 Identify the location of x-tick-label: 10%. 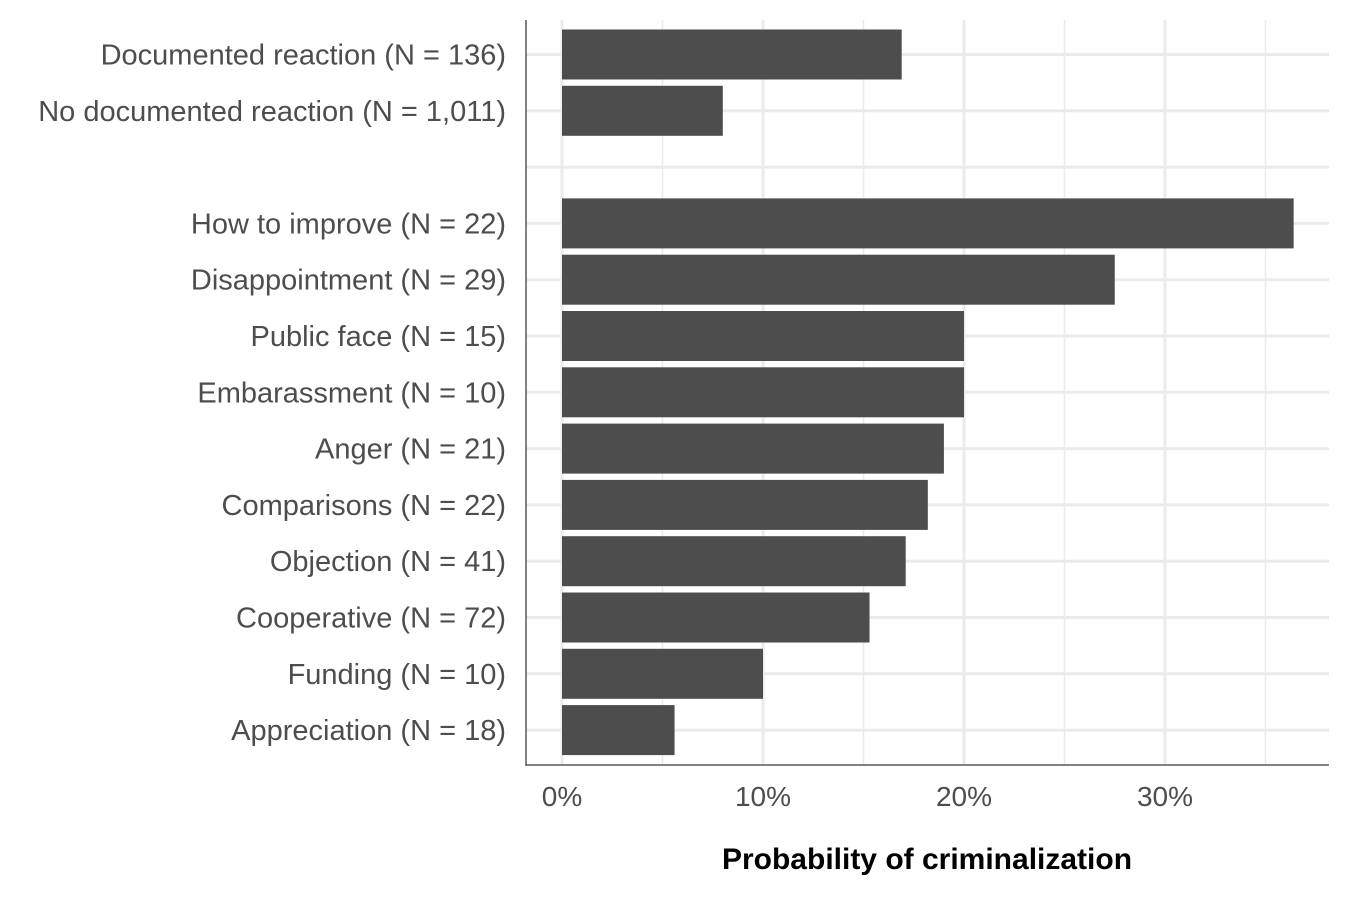
(763, 796).